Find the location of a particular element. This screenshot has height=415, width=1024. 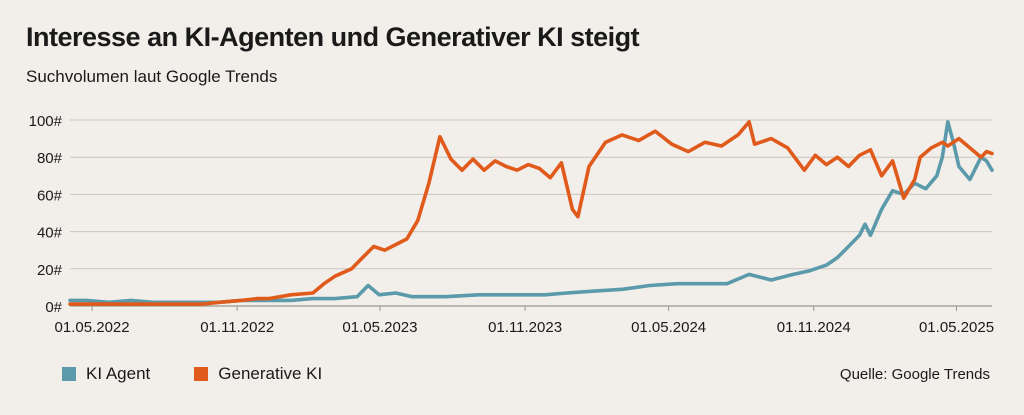

legend-label-ki-agent: KI Agent is located at coordinates (118, 373).